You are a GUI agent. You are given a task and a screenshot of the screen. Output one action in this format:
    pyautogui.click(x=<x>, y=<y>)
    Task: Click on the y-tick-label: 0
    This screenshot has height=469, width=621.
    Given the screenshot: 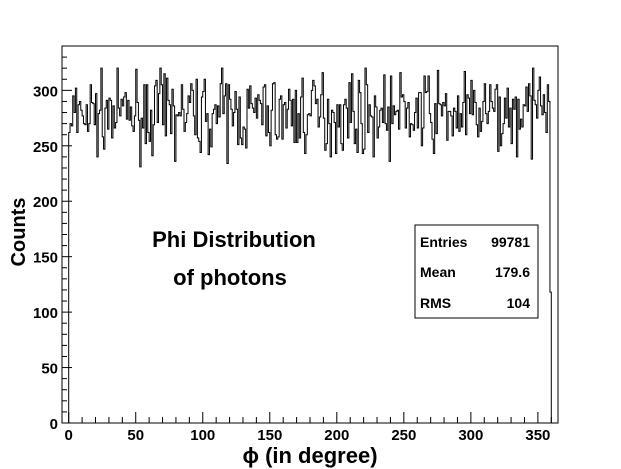 What is the action you would take?
    pyautogui.click(x=54, y=424)
    